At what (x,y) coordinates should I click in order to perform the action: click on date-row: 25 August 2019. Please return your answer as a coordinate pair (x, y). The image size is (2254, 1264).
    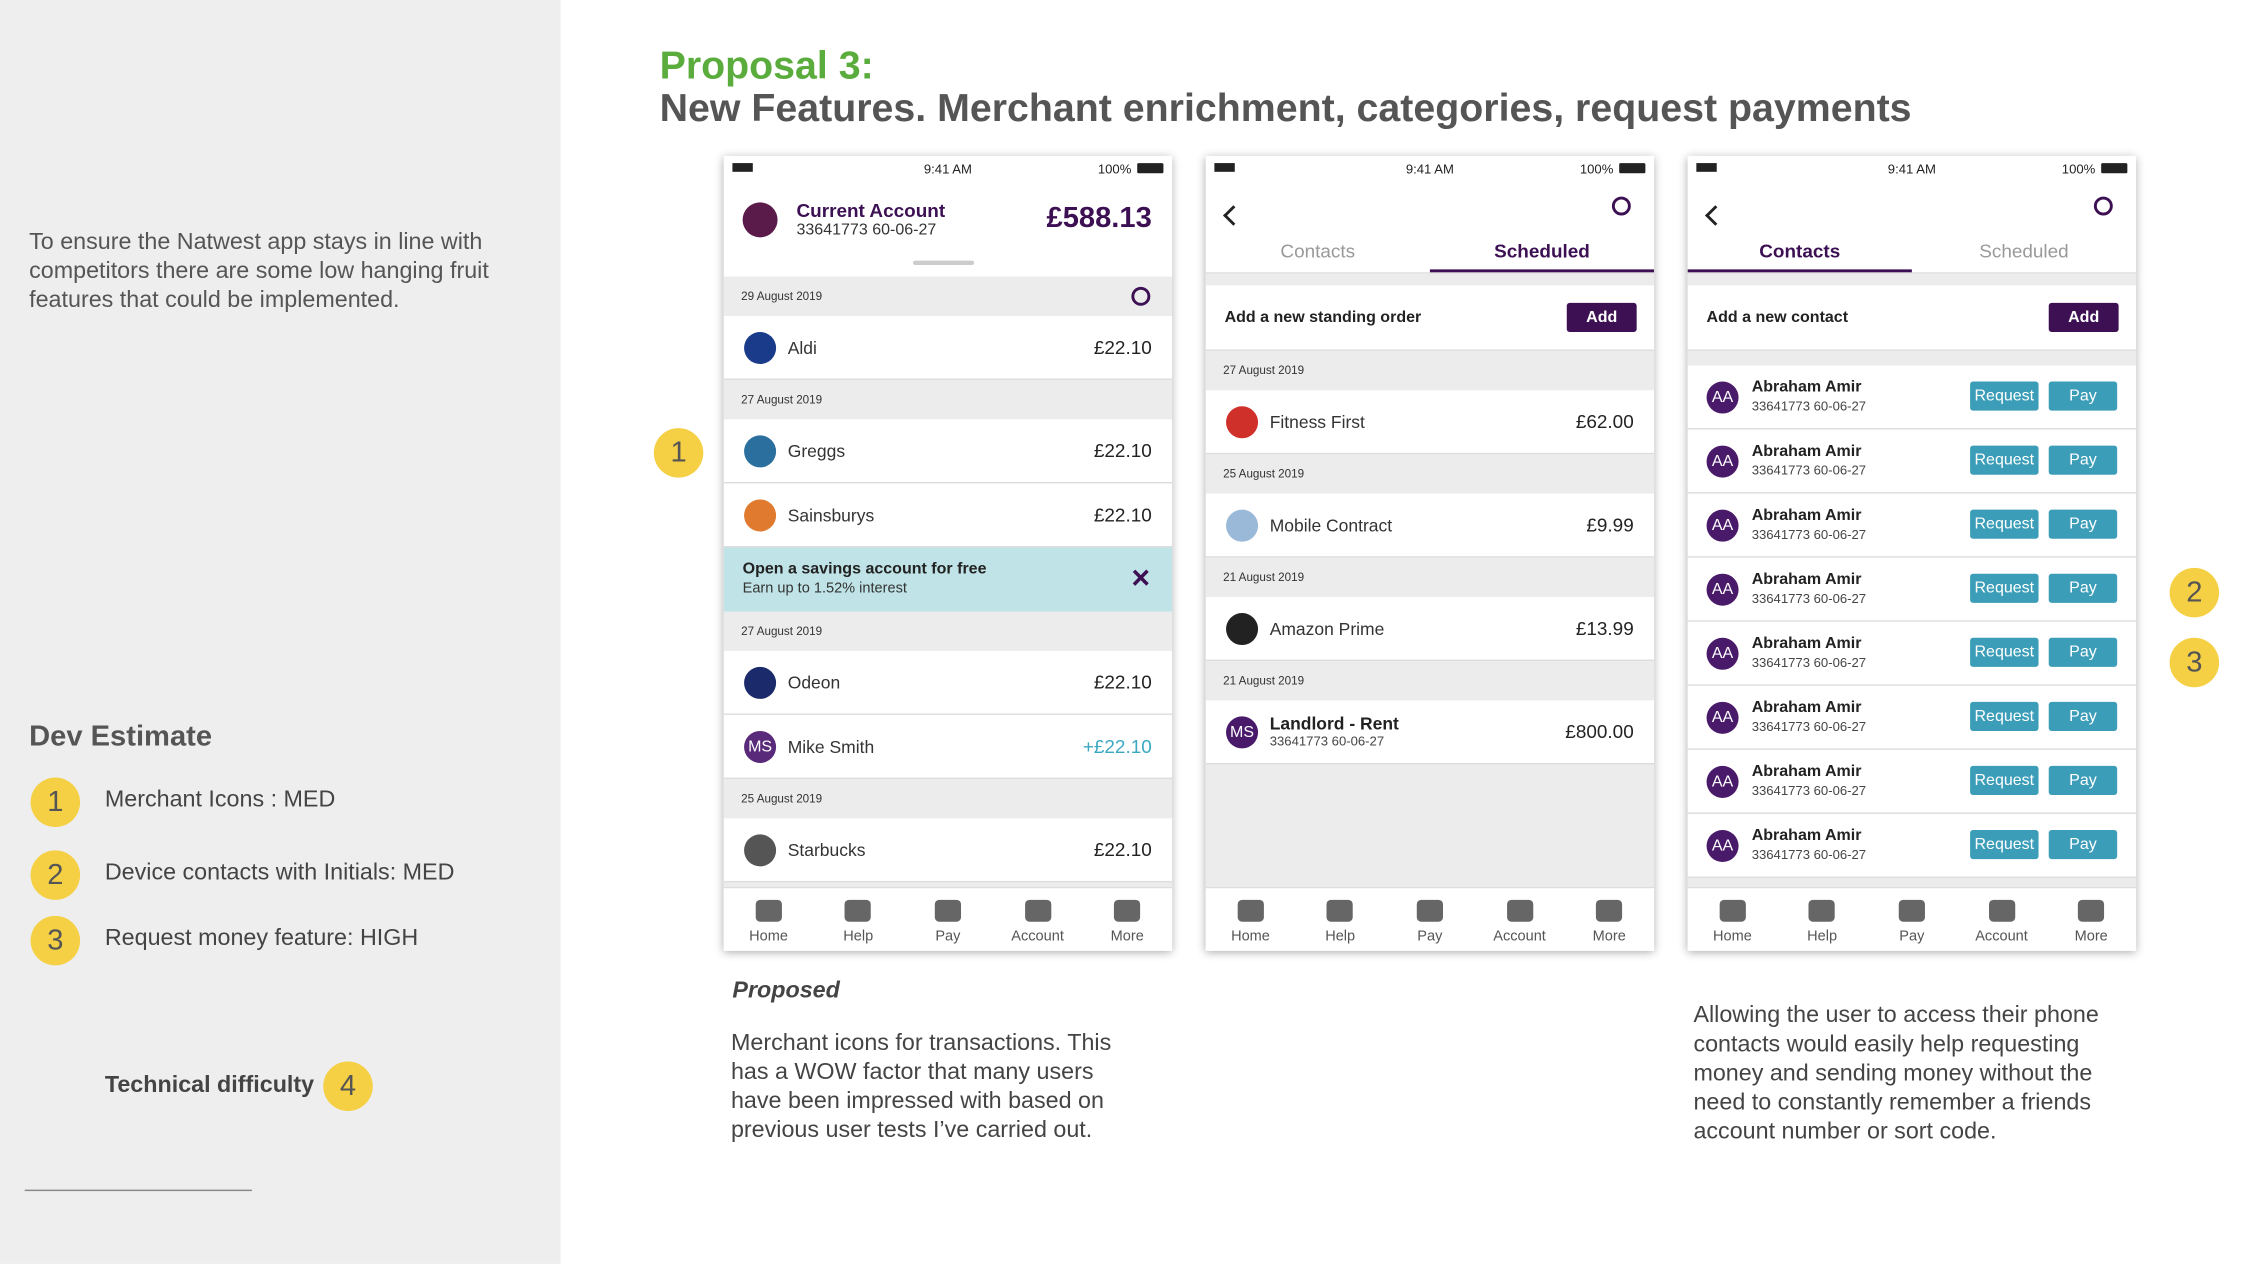
    Looking at the image, I should click on (948, 799).